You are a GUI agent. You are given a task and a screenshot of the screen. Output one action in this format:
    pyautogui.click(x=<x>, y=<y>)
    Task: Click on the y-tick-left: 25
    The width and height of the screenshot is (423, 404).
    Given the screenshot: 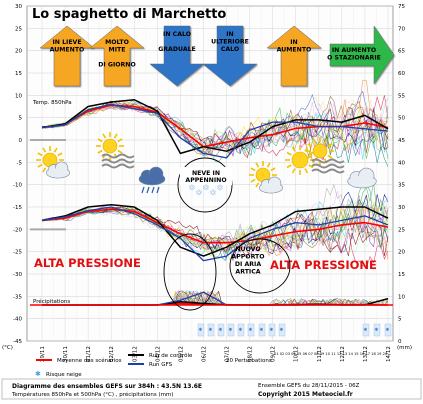 What is the action you would take?
    pyautogui.click(x=18, y=29)
    